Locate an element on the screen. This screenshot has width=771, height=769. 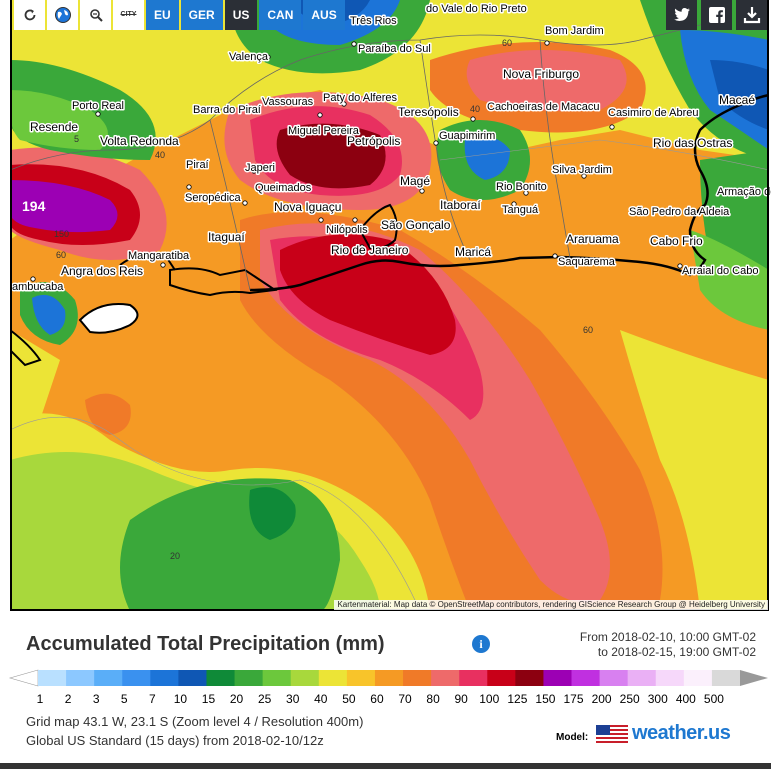
scale-tick-label: 200 is located at coordinates (601, 699).